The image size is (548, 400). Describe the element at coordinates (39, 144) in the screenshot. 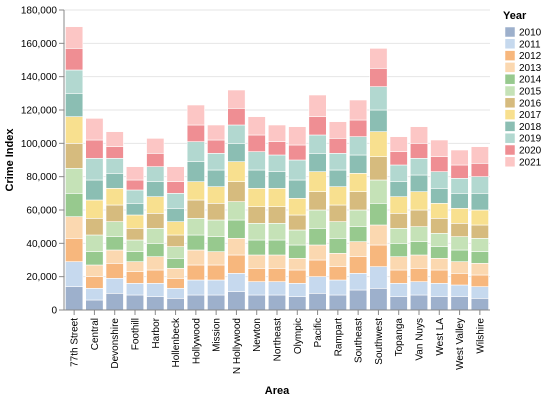

I see `y-tick-label: 100,000` at that location.